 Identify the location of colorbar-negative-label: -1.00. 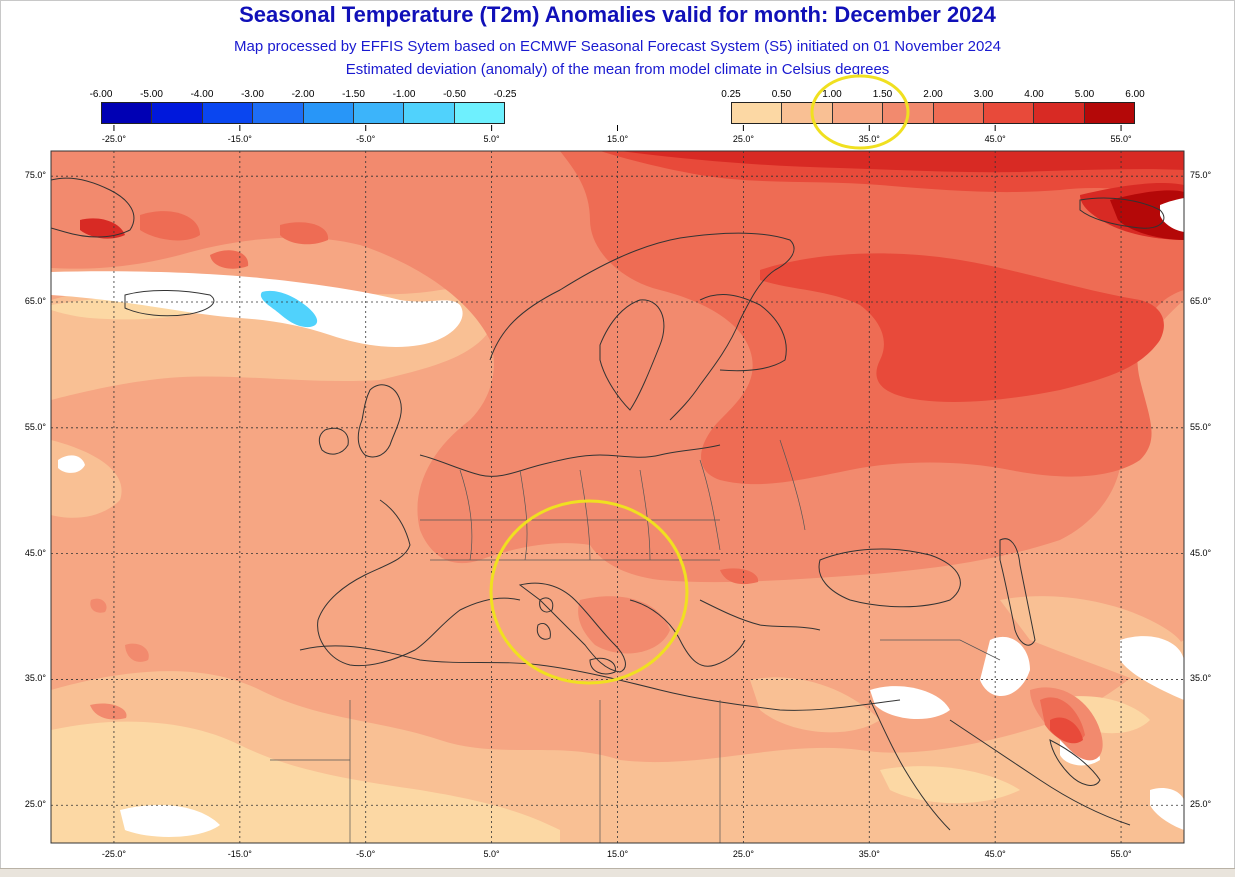
(404, 94).